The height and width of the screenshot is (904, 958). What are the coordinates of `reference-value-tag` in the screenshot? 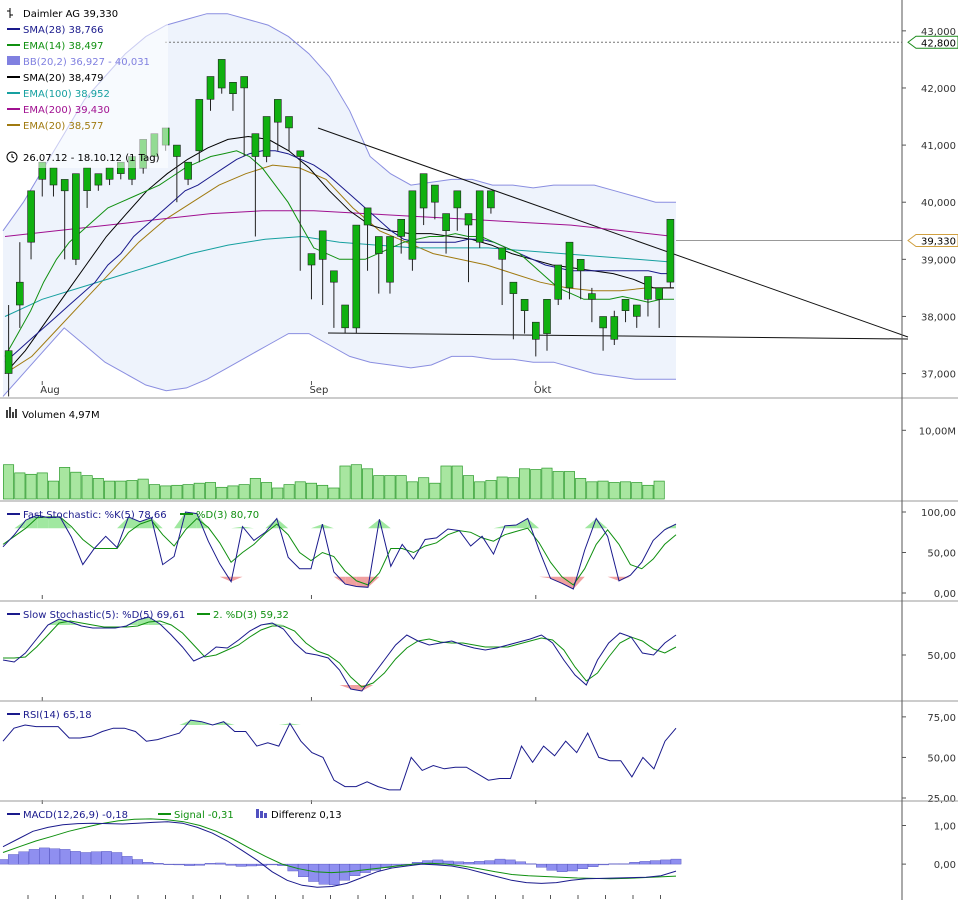 It's located at (932, 42).